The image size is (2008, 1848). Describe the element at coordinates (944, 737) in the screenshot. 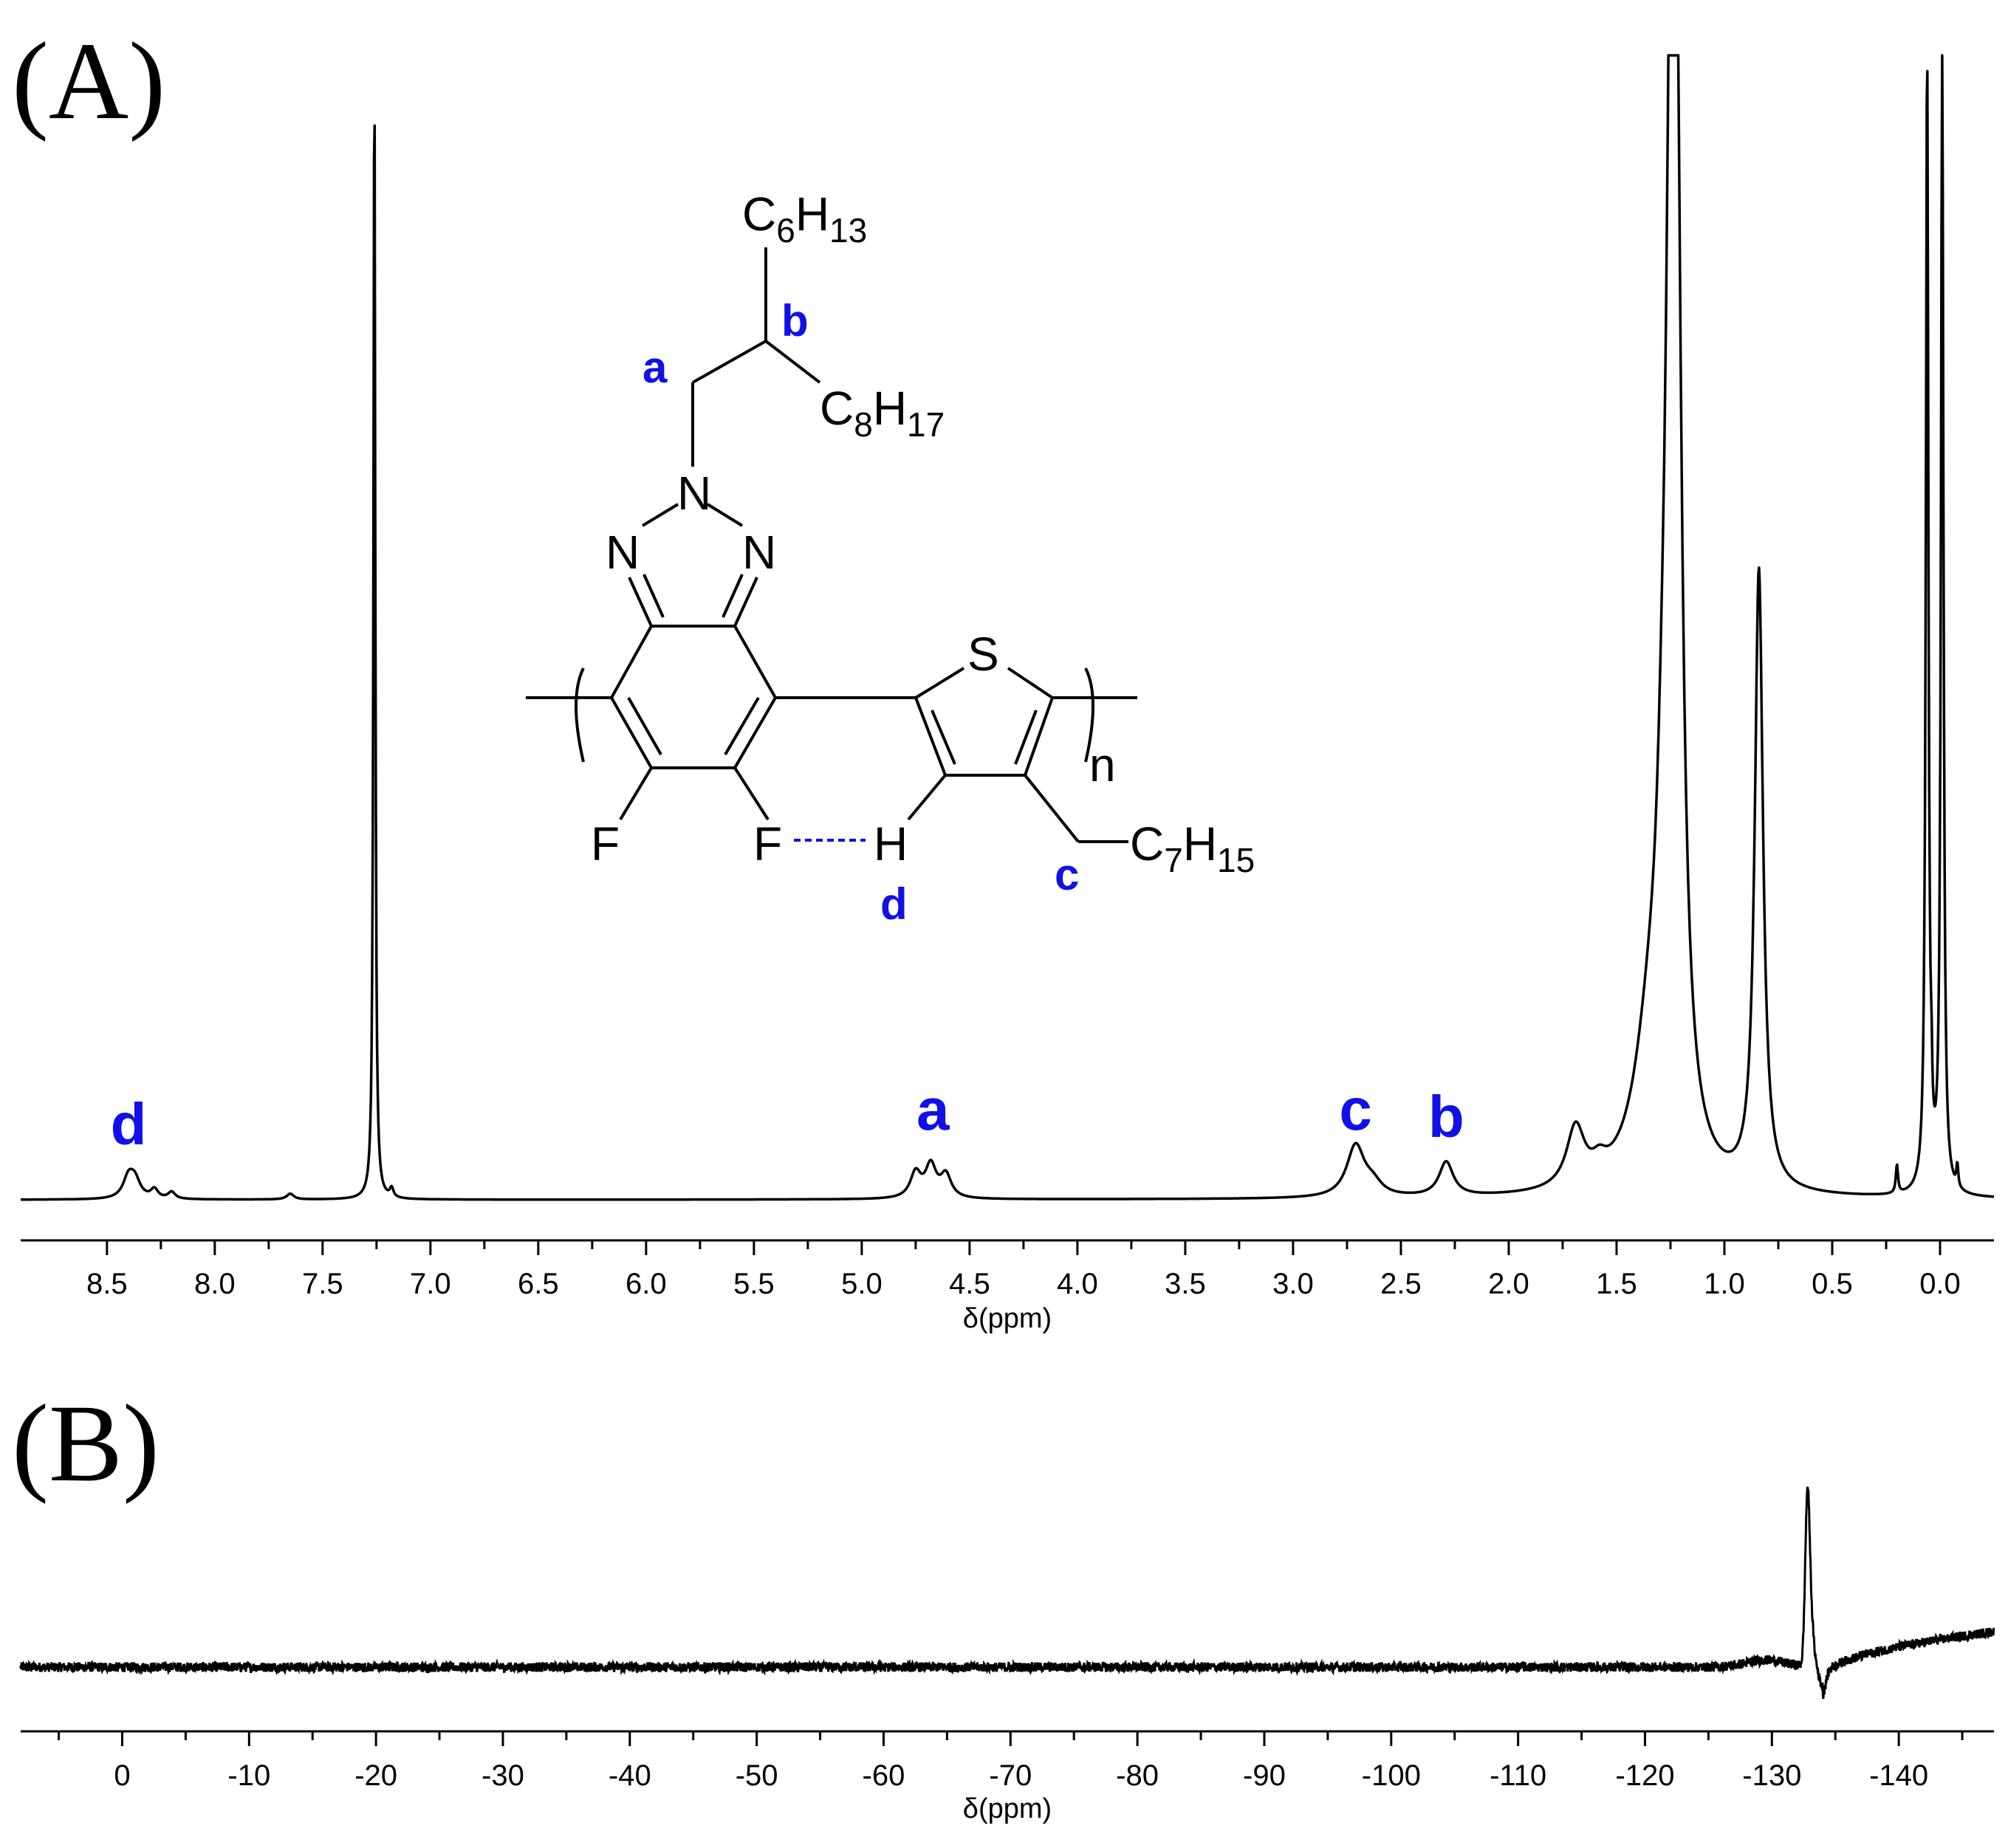

I see `bond-th-c2-c3-double` at that location.